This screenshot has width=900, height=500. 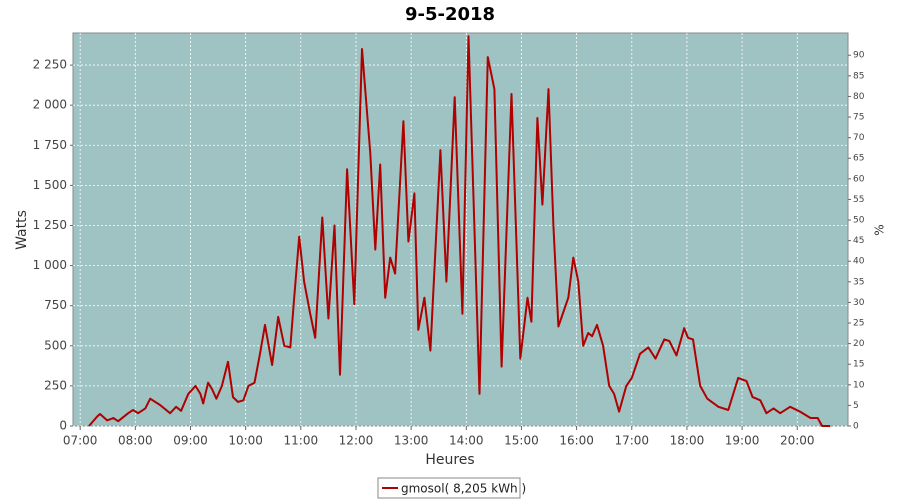 What do you see at coordinates (880, 229) in the screenshot?
I see `y2-axis-label: %` at bounding box center [880, 229].